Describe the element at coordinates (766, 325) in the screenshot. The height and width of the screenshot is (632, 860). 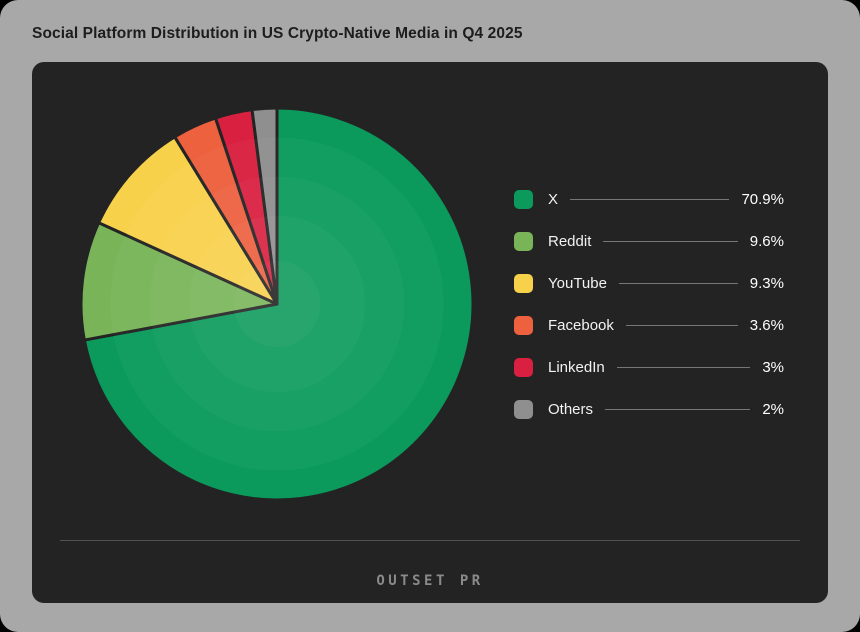
I see `legend-percentage: 3.6%` at that location.